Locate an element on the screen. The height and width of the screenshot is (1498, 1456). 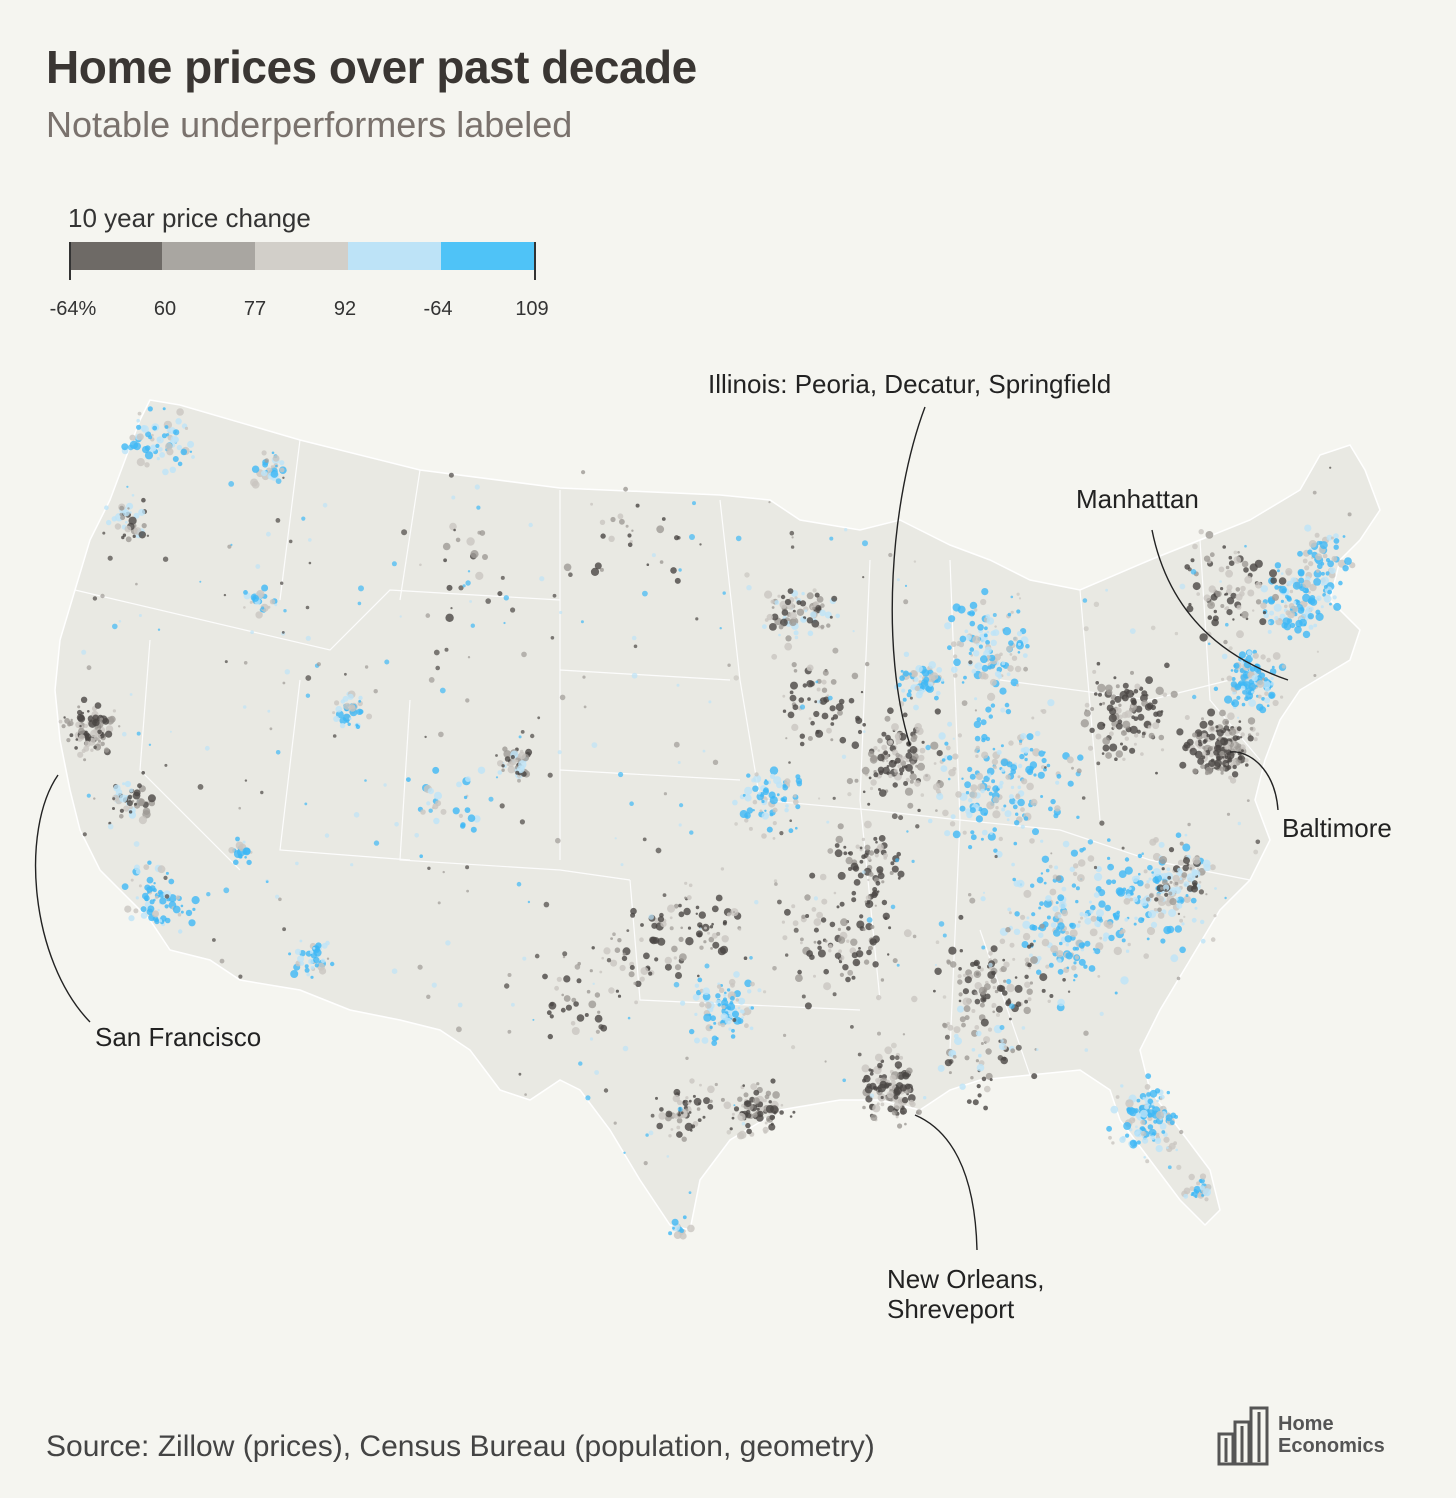
manhattan-annotation: Manhattan is located at coordinates (1137, 499).